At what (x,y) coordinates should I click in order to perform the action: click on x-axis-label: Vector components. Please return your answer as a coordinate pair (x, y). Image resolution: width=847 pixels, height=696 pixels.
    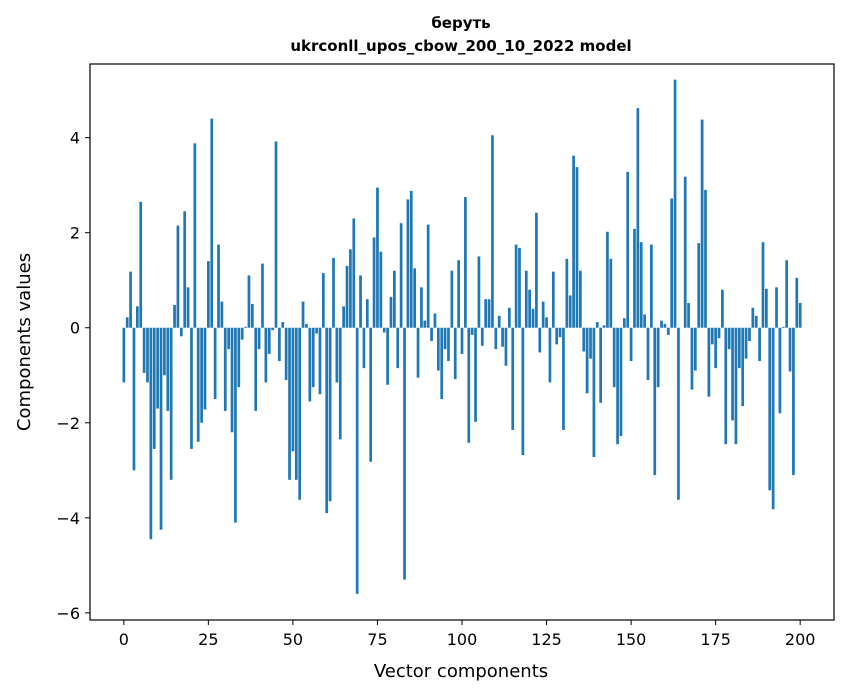
    Looking at the image, I should click on (461, 671).